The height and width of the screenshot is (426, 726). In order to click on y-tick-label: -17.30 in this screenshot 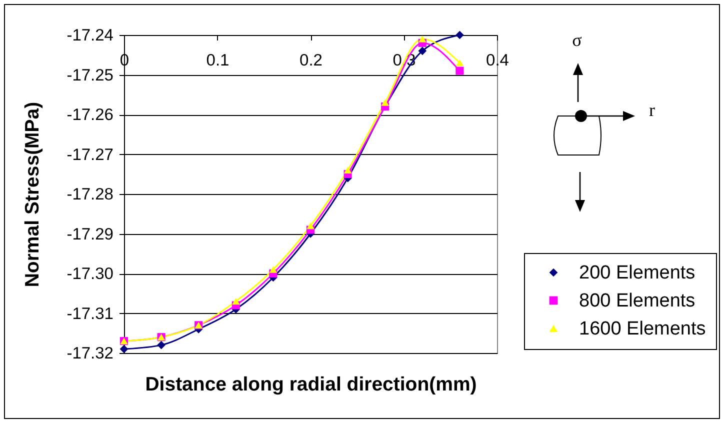, I will do `click(90, 274)`.